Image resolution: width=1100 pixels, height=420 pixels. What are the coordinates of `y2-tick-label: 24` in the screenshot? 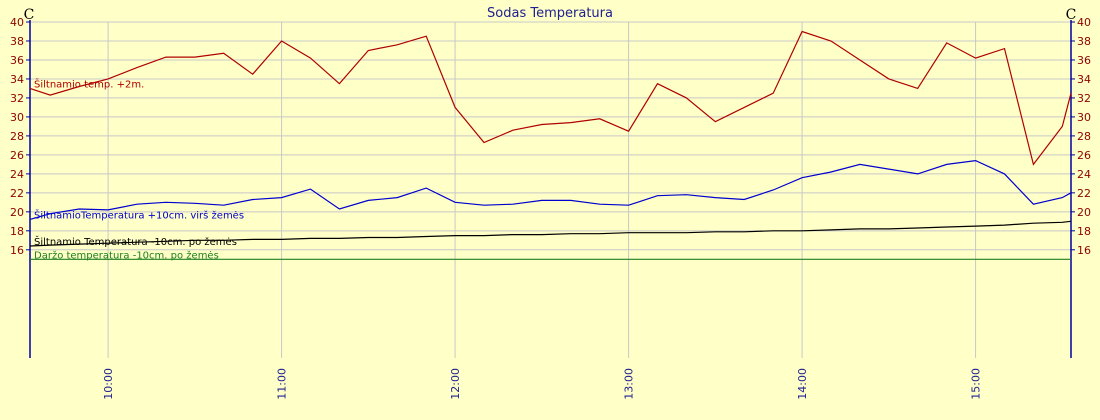 It's located at (1084, 174).